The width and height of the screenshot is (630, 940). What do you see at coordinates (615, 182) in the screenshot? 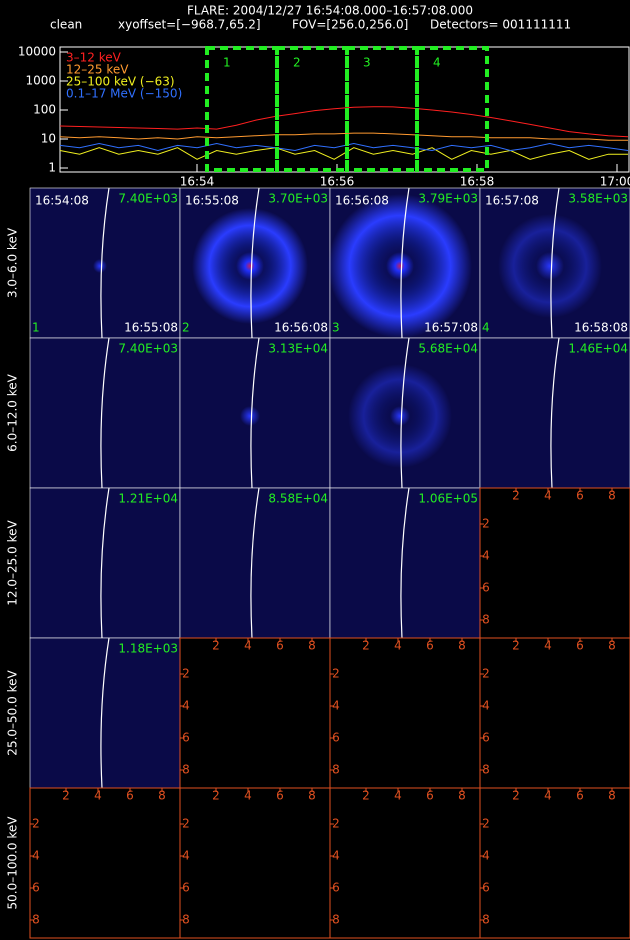
I see `x-tick-label: 17:00` at bounding box center [615, 182].